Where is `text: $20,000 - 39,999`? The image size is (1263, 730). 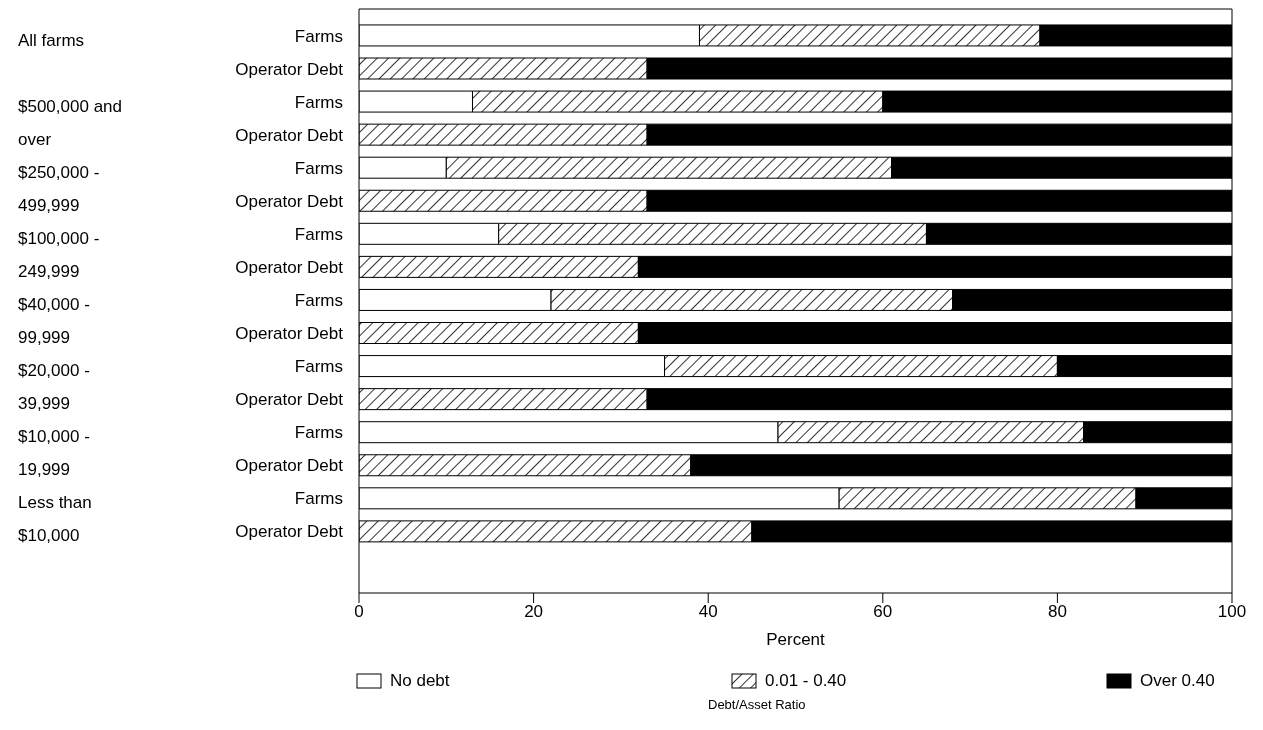
text: $20,000 - 39,999 is located at coordinates (54, 388).